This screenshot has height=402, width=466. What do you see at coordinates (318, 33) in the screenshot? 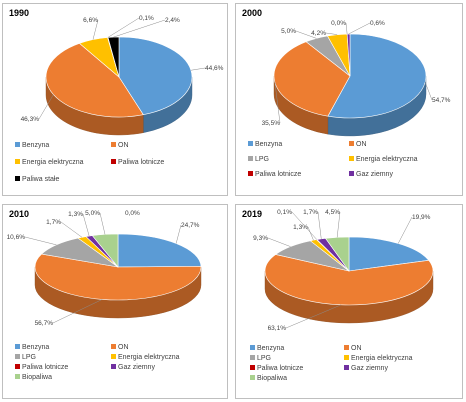
I see `data-label: 4,2%` at bounding box center [318, 33].